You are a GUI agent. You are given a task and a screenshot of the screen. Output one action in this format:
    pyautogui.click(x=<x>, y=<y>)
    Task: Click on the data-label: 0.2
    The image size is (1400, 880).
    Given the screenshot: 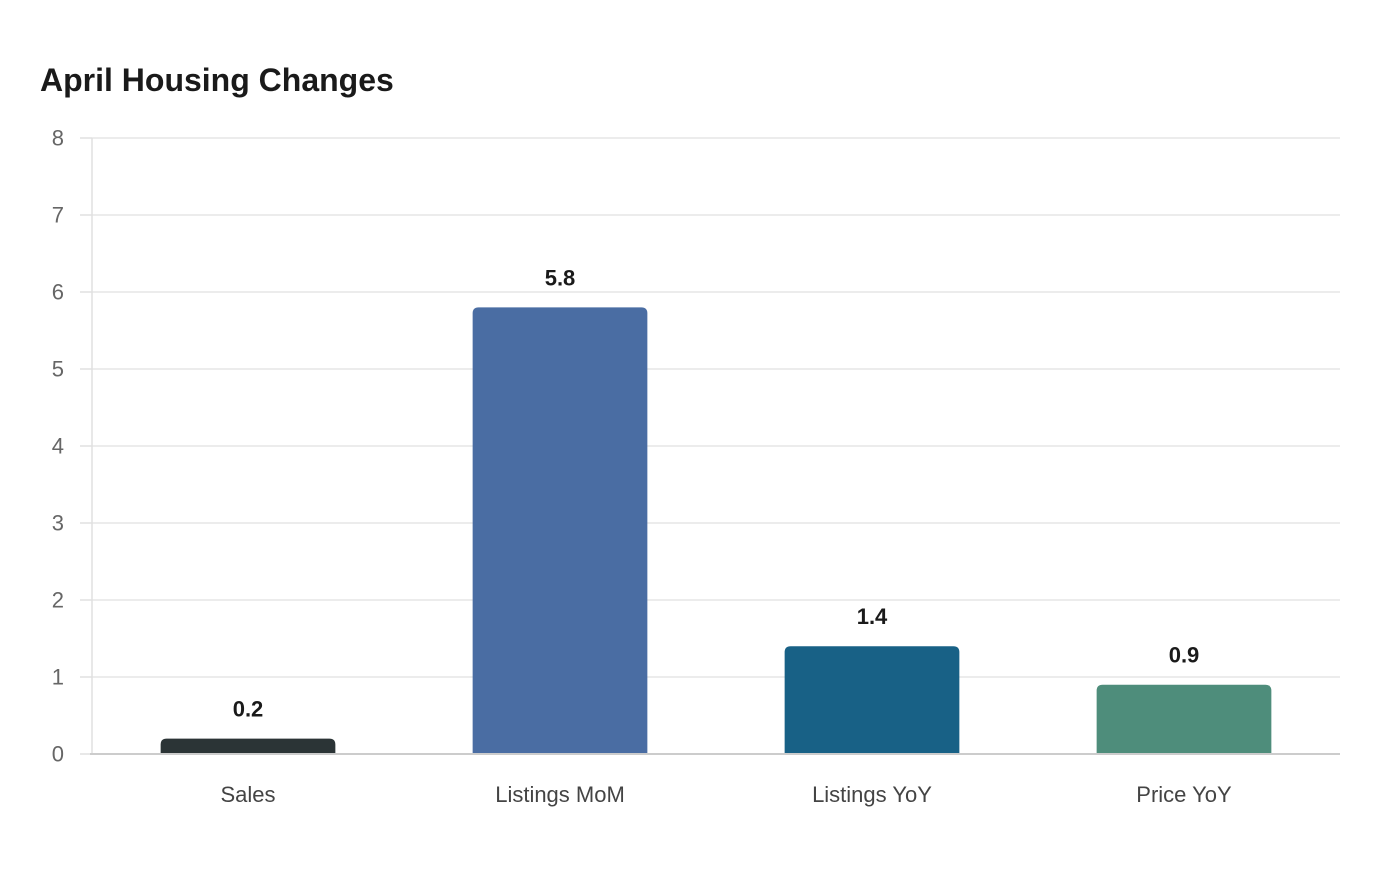 What is the action you would take?
    pyautogui.click(x=248, y=709)
    